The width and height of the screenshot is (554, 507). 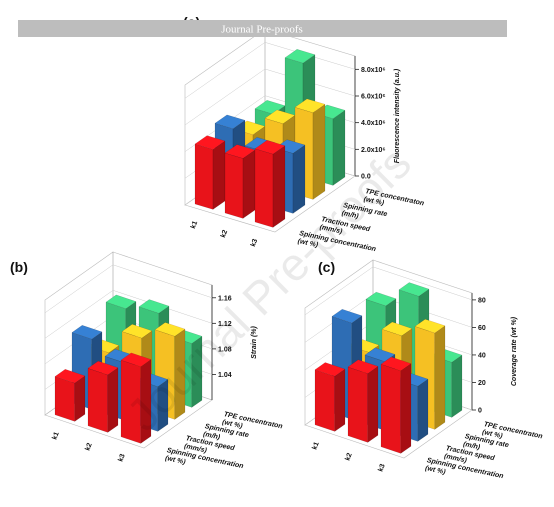 What do you see at coordinates (482, 300) in the screenshot?
I see `y-tick-label: 80` at bounding box center [482, 300].